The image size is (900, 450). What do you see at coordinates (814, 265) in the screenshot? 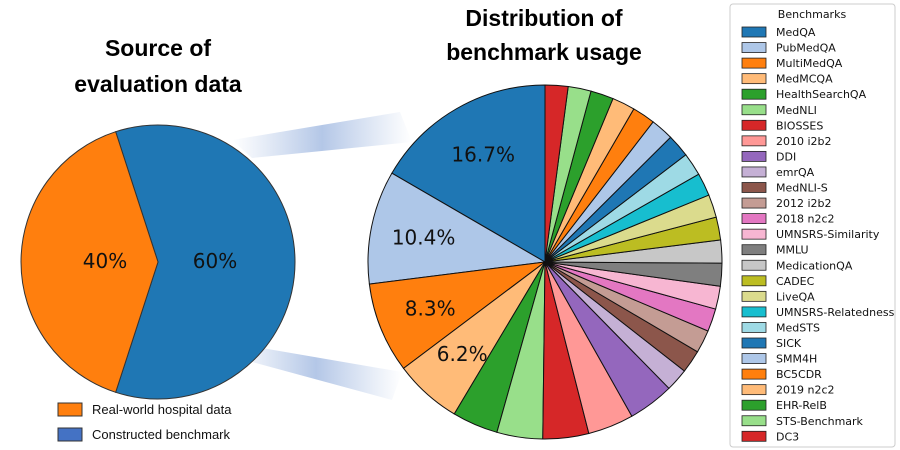
I see `right-legend-label-15: MedicationQA` at bounding box center [814, 265].